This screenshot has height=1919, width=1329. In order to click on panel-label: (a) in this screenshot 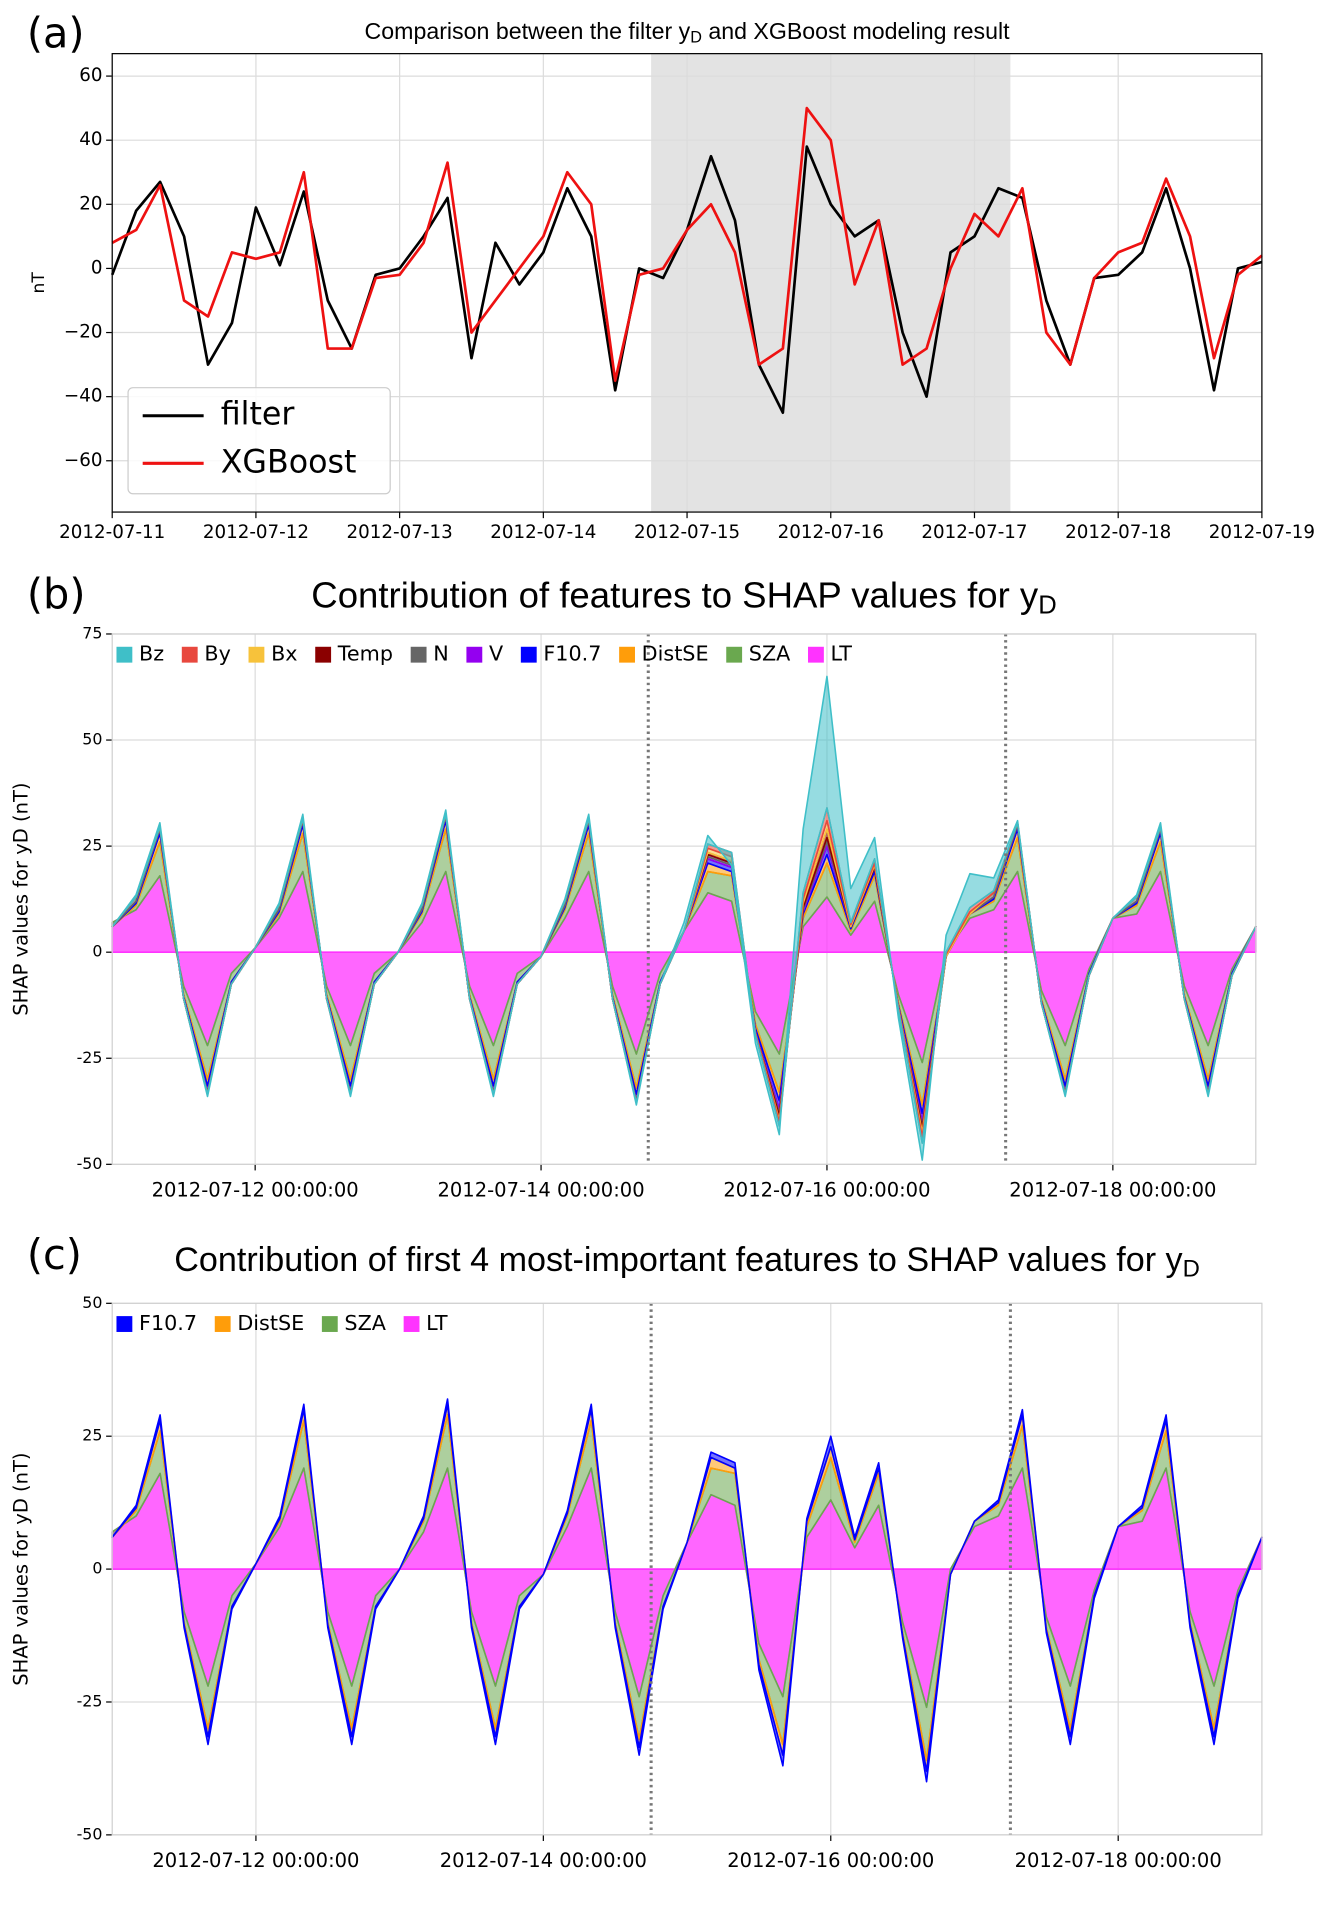, I will do `click(56, 34)`.